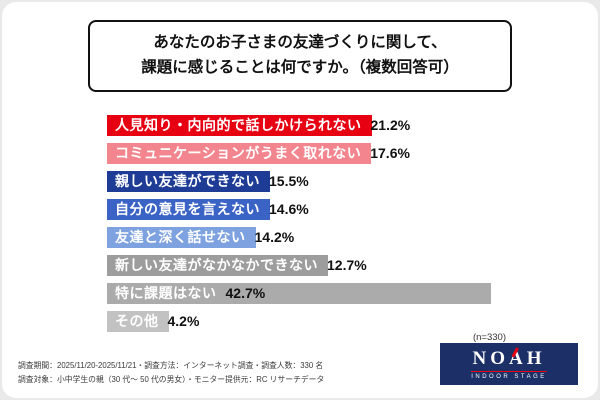  I want to click on noah-logo: NOAH INDOOR STAGE, so click(509, 364).